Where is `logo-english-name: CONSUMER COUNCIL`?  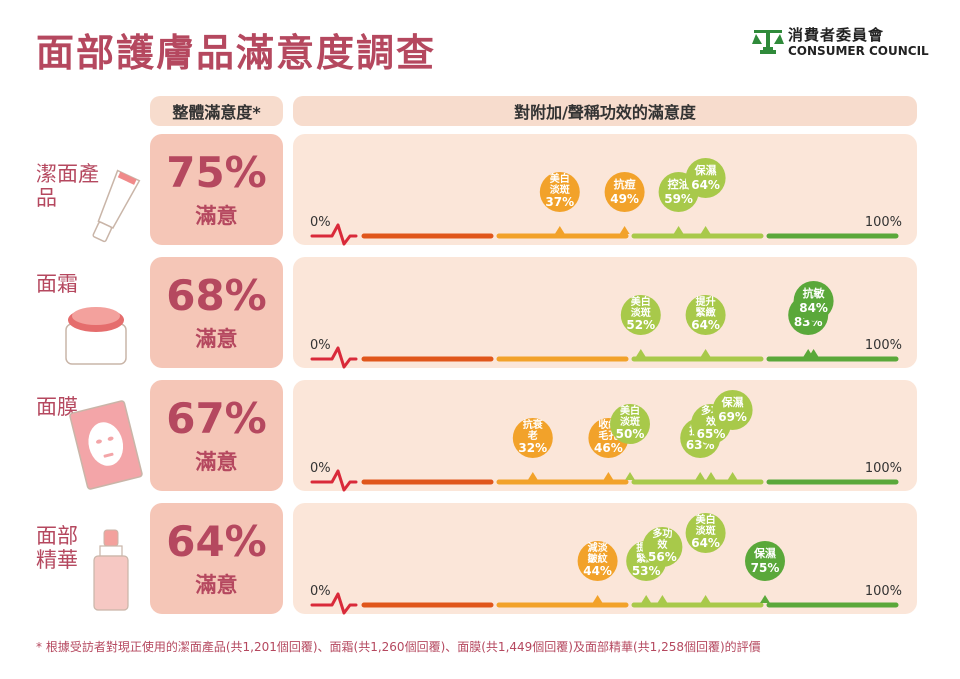 logo-english-name: CONSUMER COUNCIL is located at coordinates (858, 51).